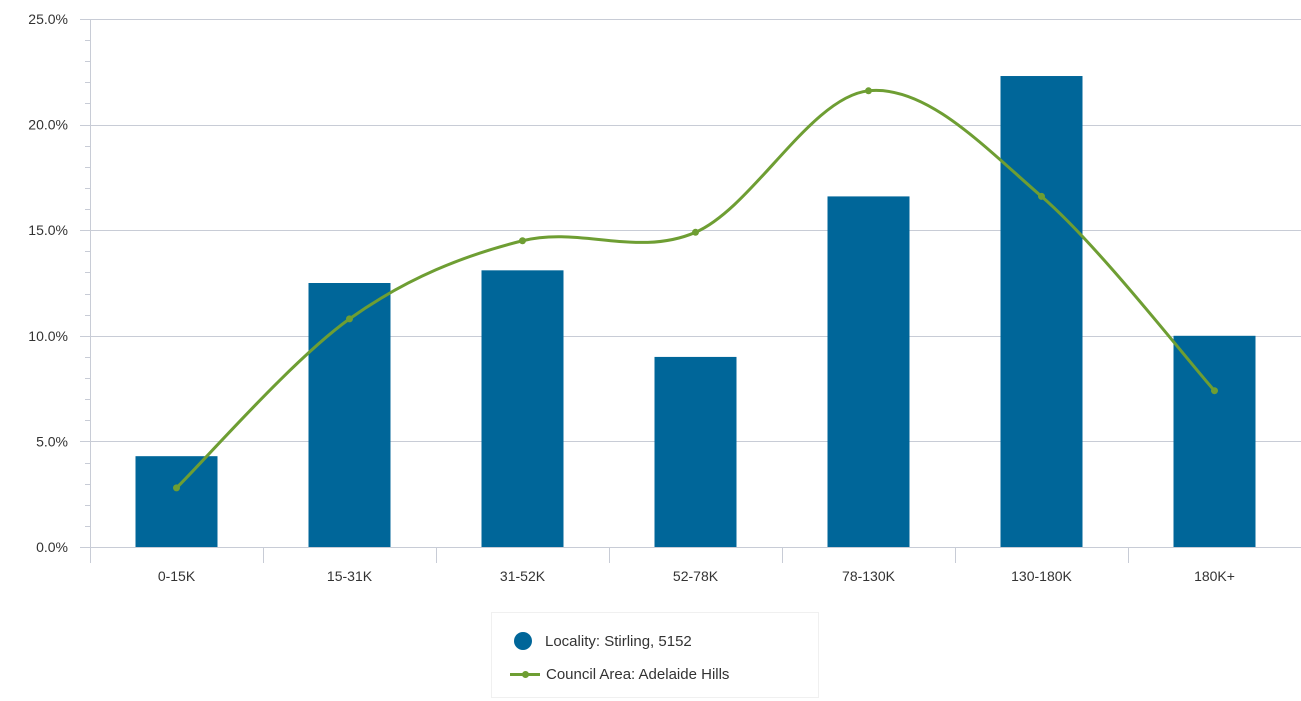 This screenshot has height=701, width=1301. What do you see at coordinates (349, 415) in the screenshot?
I see `bar-15-31K` at bounding box center [349, 415].